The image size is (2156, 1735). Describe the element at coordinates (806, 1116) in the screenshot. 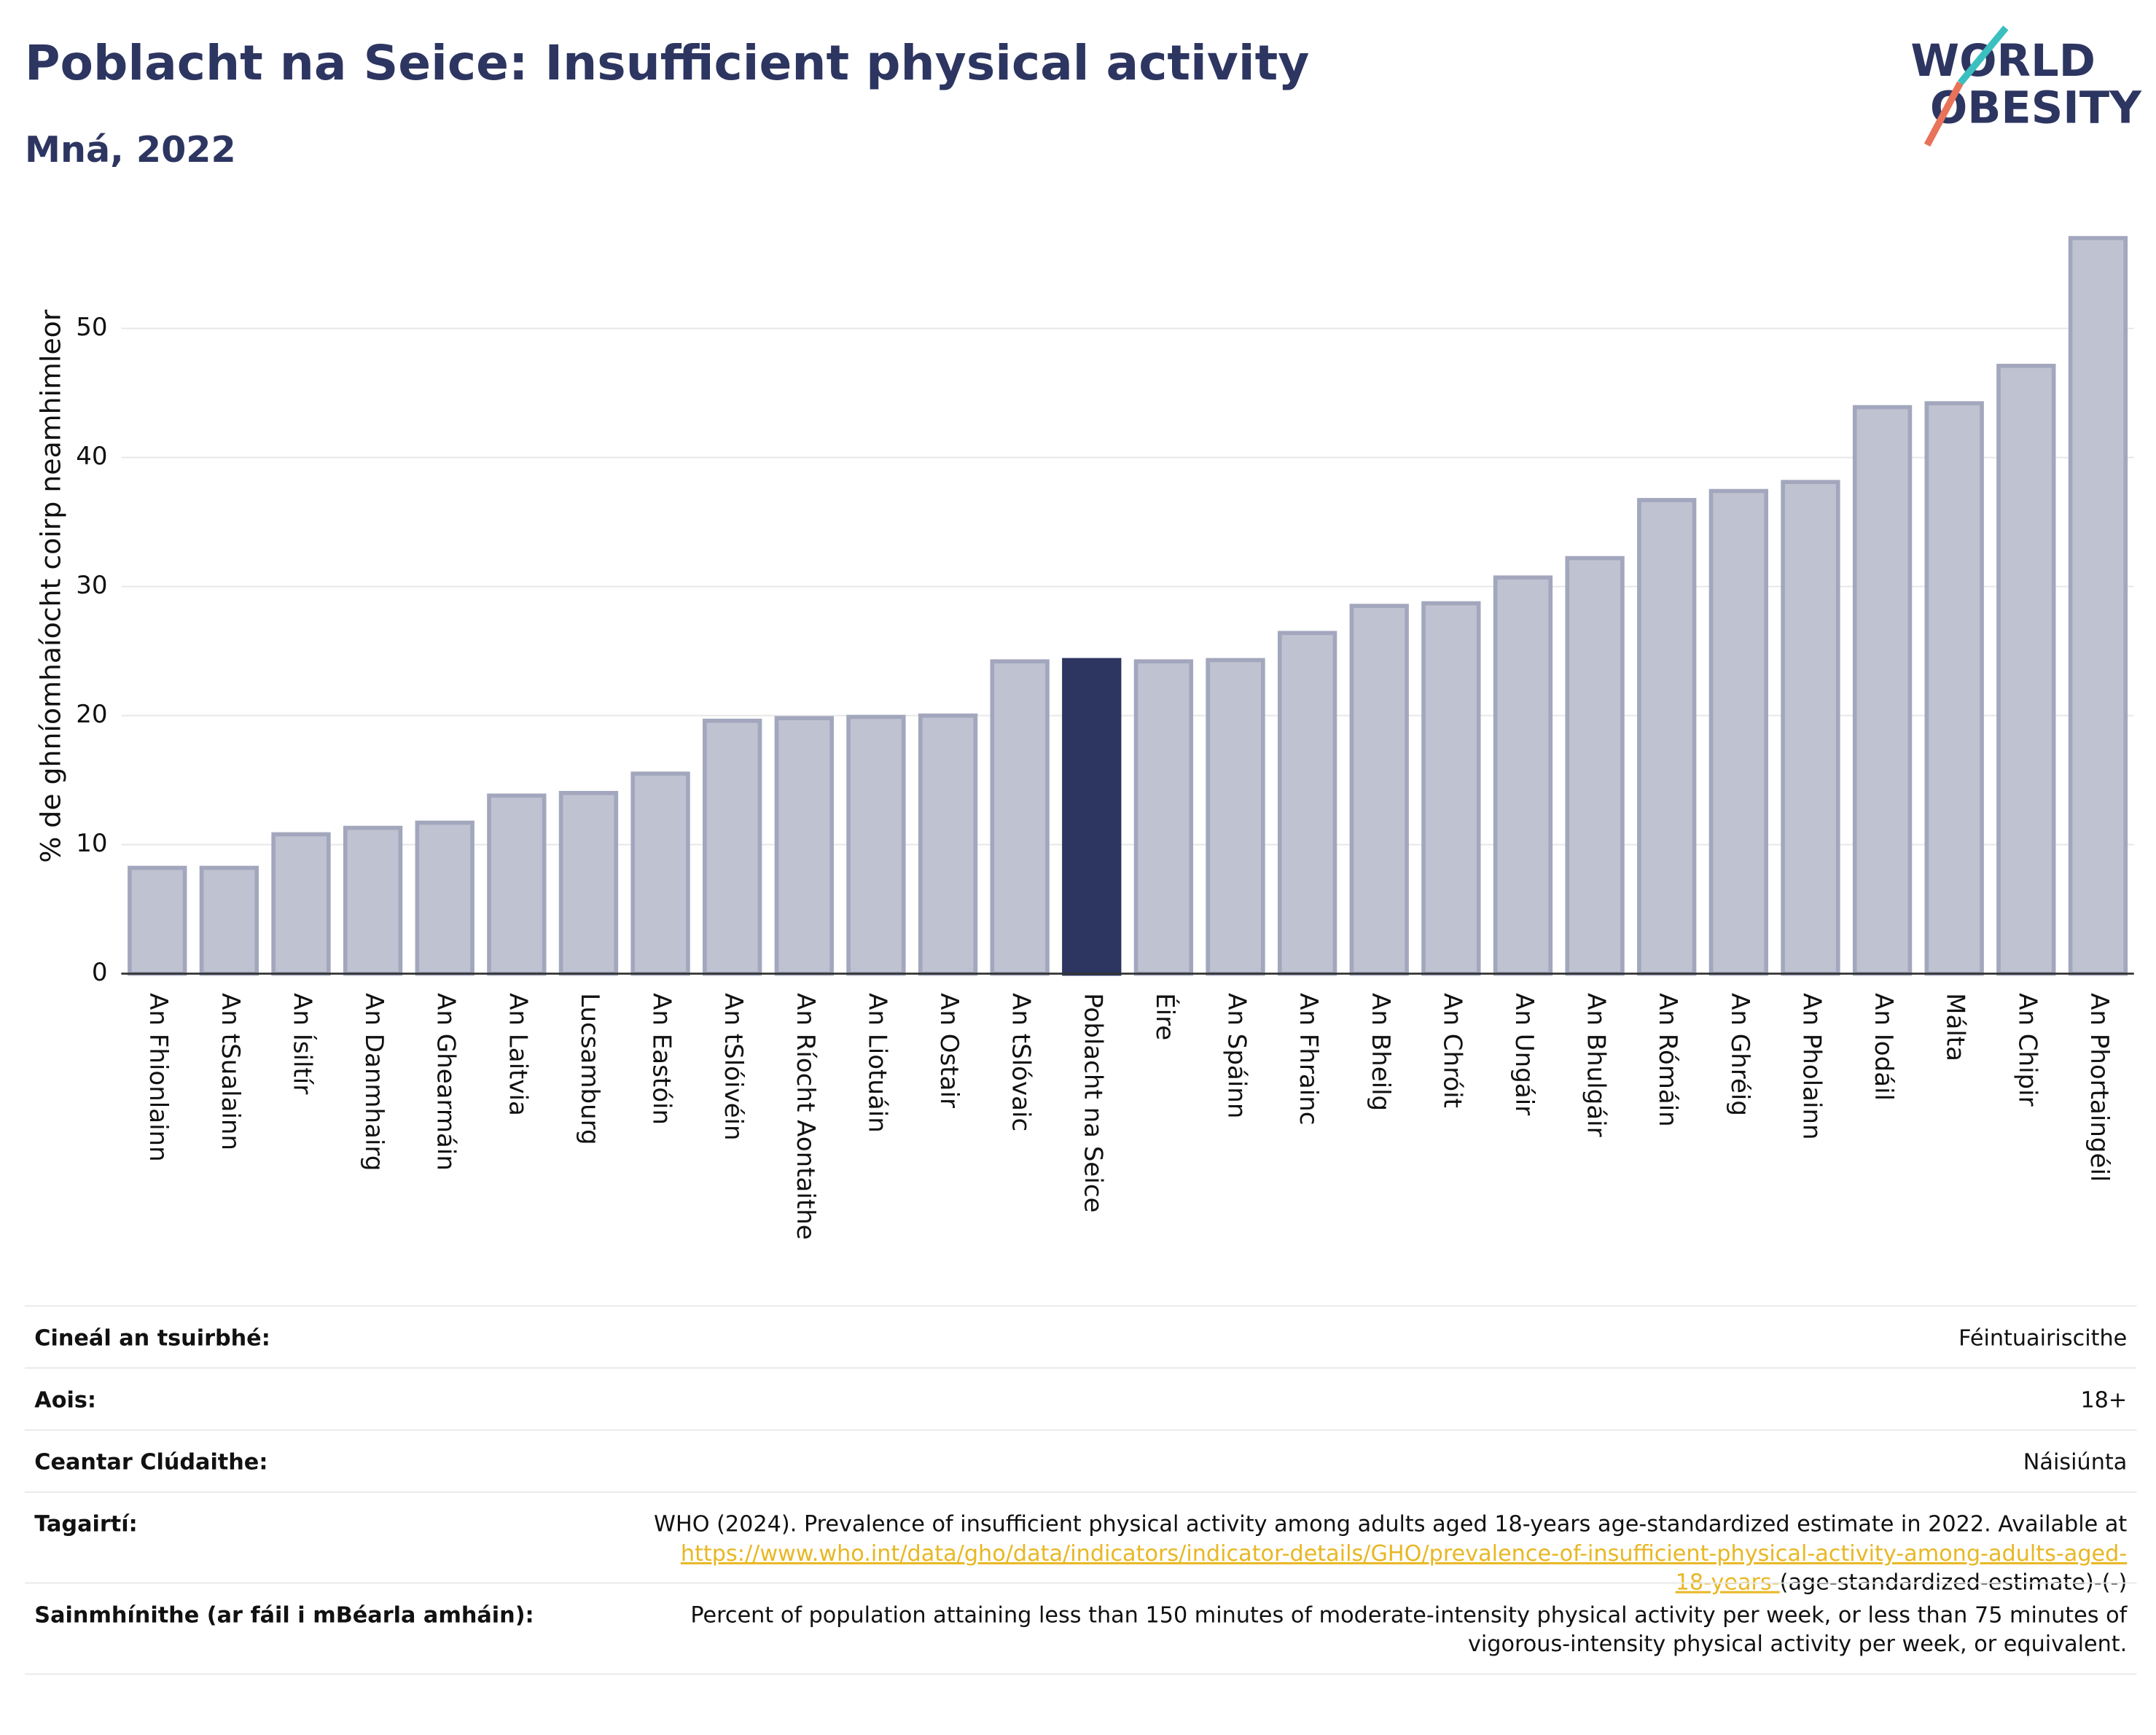

I see `x-tick-label: An Ríocht Aontaithe` at that location.